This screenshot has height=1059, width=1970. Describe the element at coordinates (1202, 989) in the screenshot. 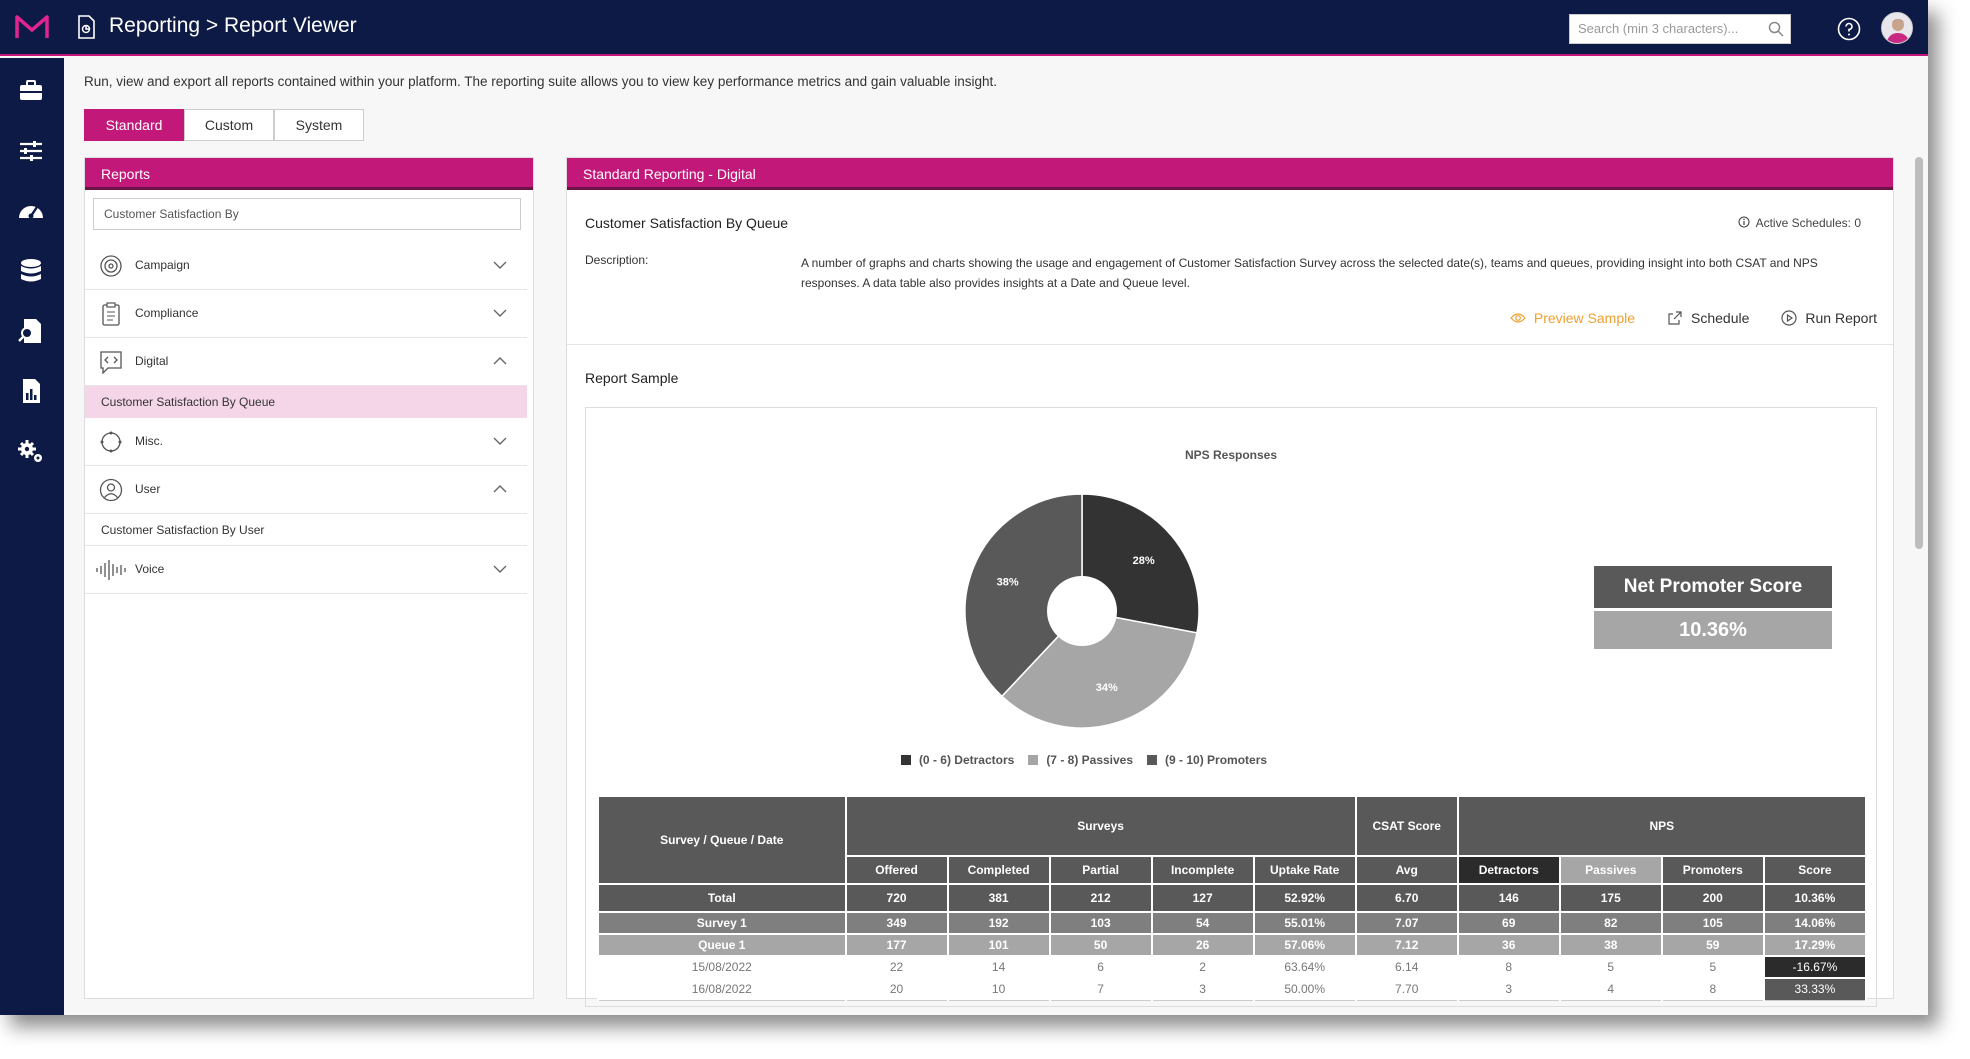

I see `table-cell: 3` at that location.